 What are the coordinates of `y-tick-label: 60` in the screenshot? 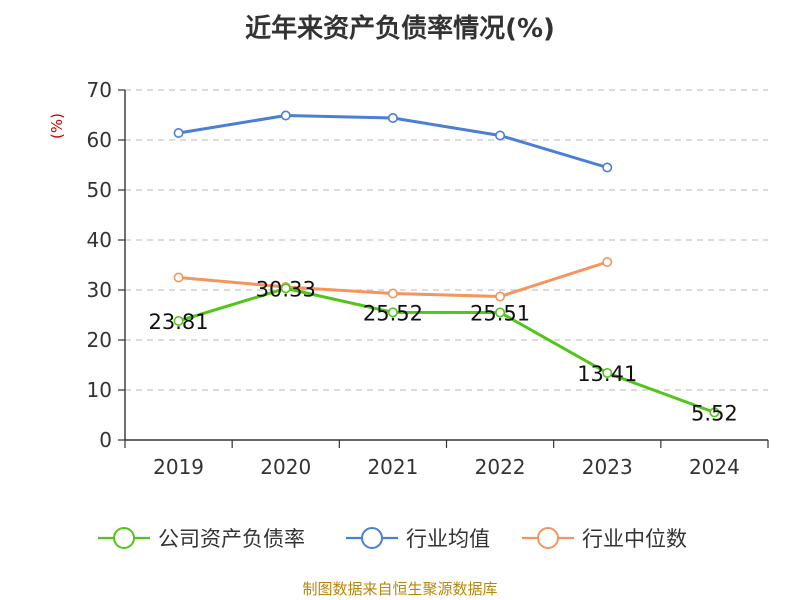 It's located at (99, 140).